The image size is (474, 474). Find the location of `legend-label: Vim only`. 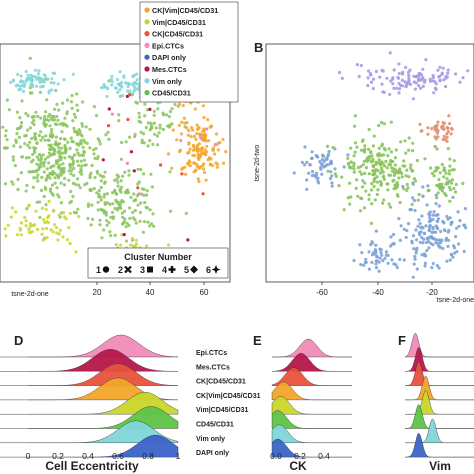

legend-label: Vim only is located at coordinates (167, 81).